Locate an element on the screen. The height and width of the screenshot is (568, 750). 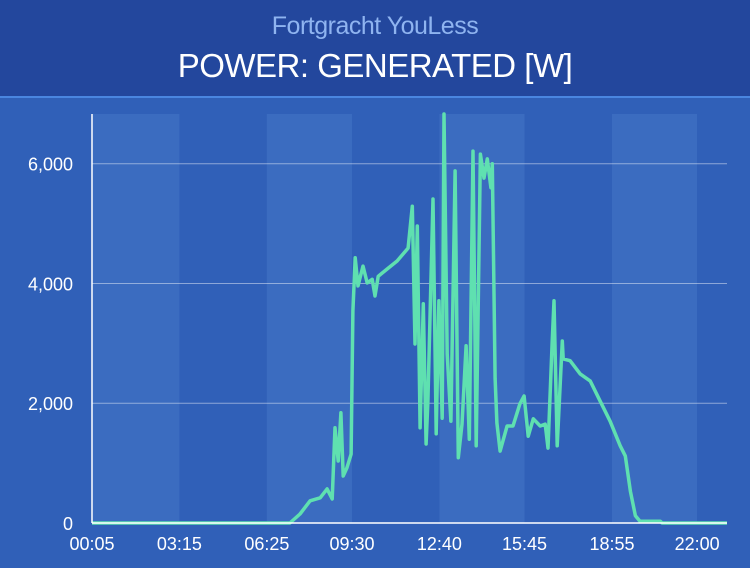
y-tick-label: 0 is located at coordinates (68, 524).